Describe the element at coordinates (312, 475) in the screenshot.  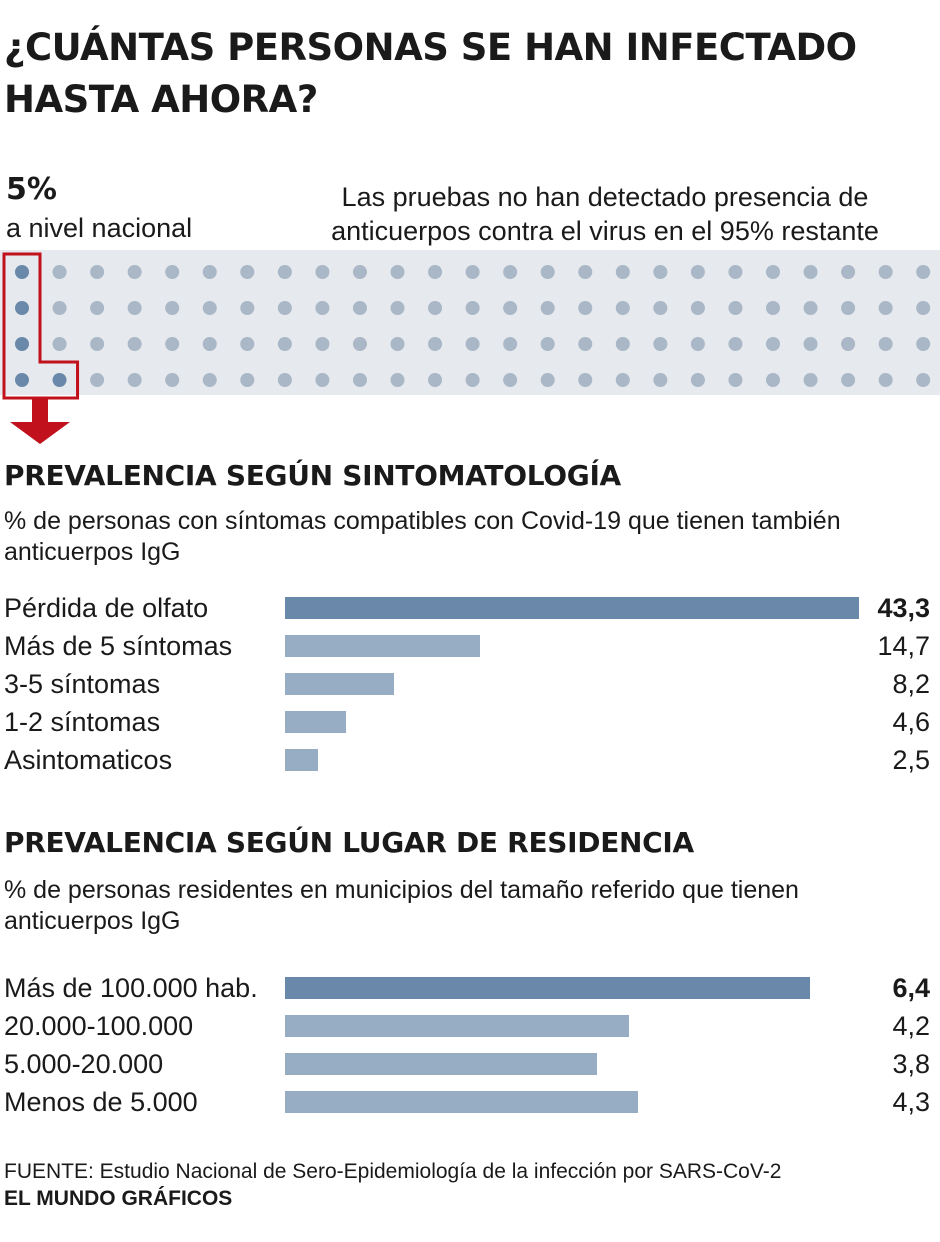
I see `symptoms-section-title: PREVALENCIA SEGÚN SINTOMATOLOGÍA` at that location.